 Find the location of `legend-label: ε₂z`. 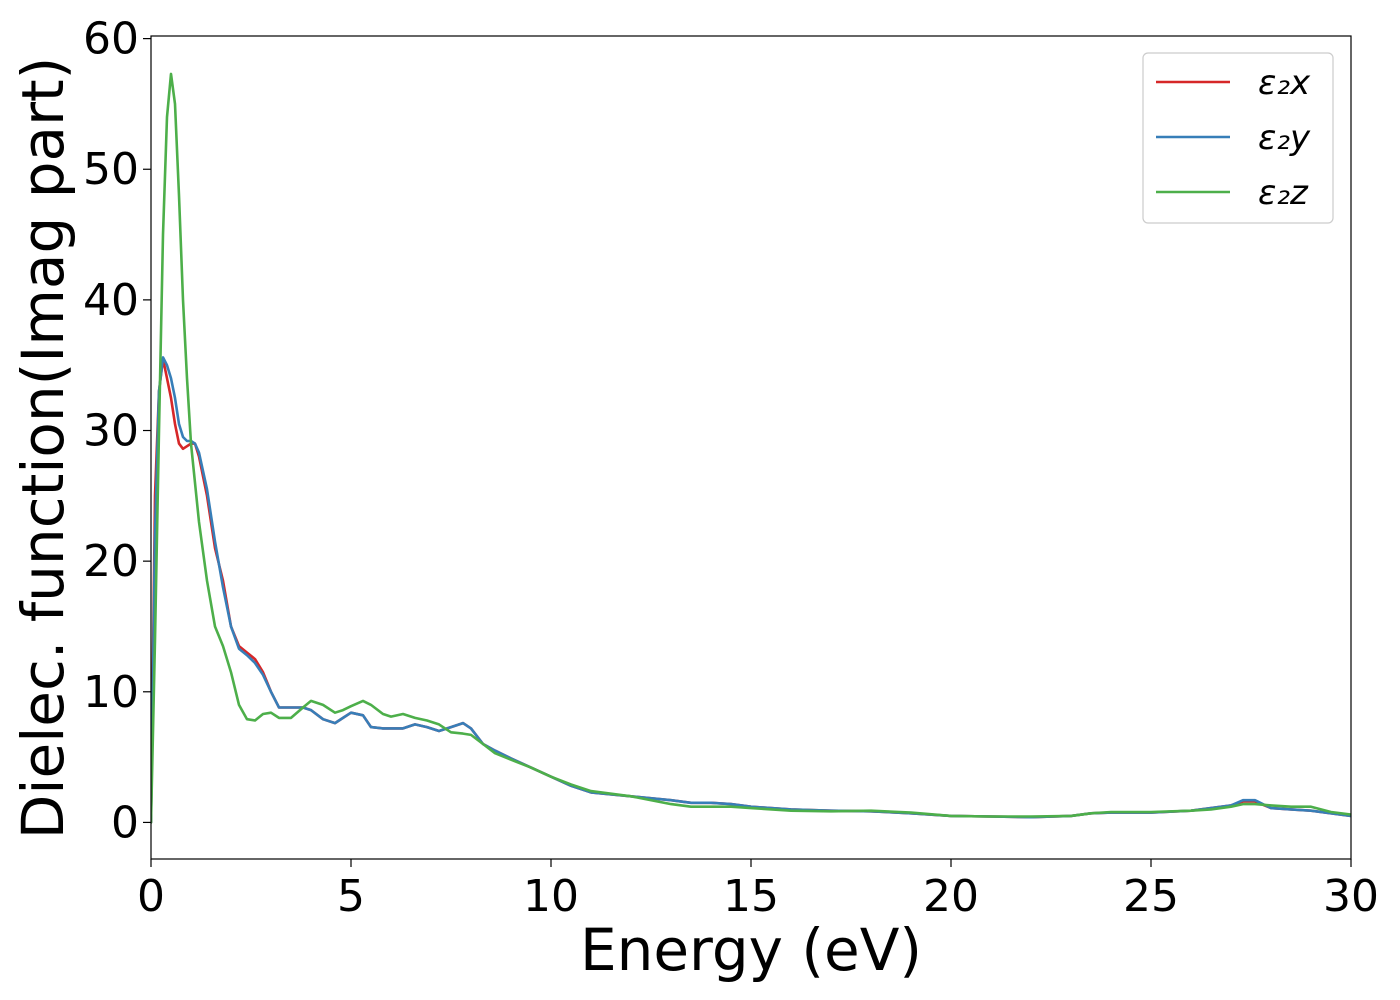

legend-label: ε₂z is located at coordinates (1283, 193).